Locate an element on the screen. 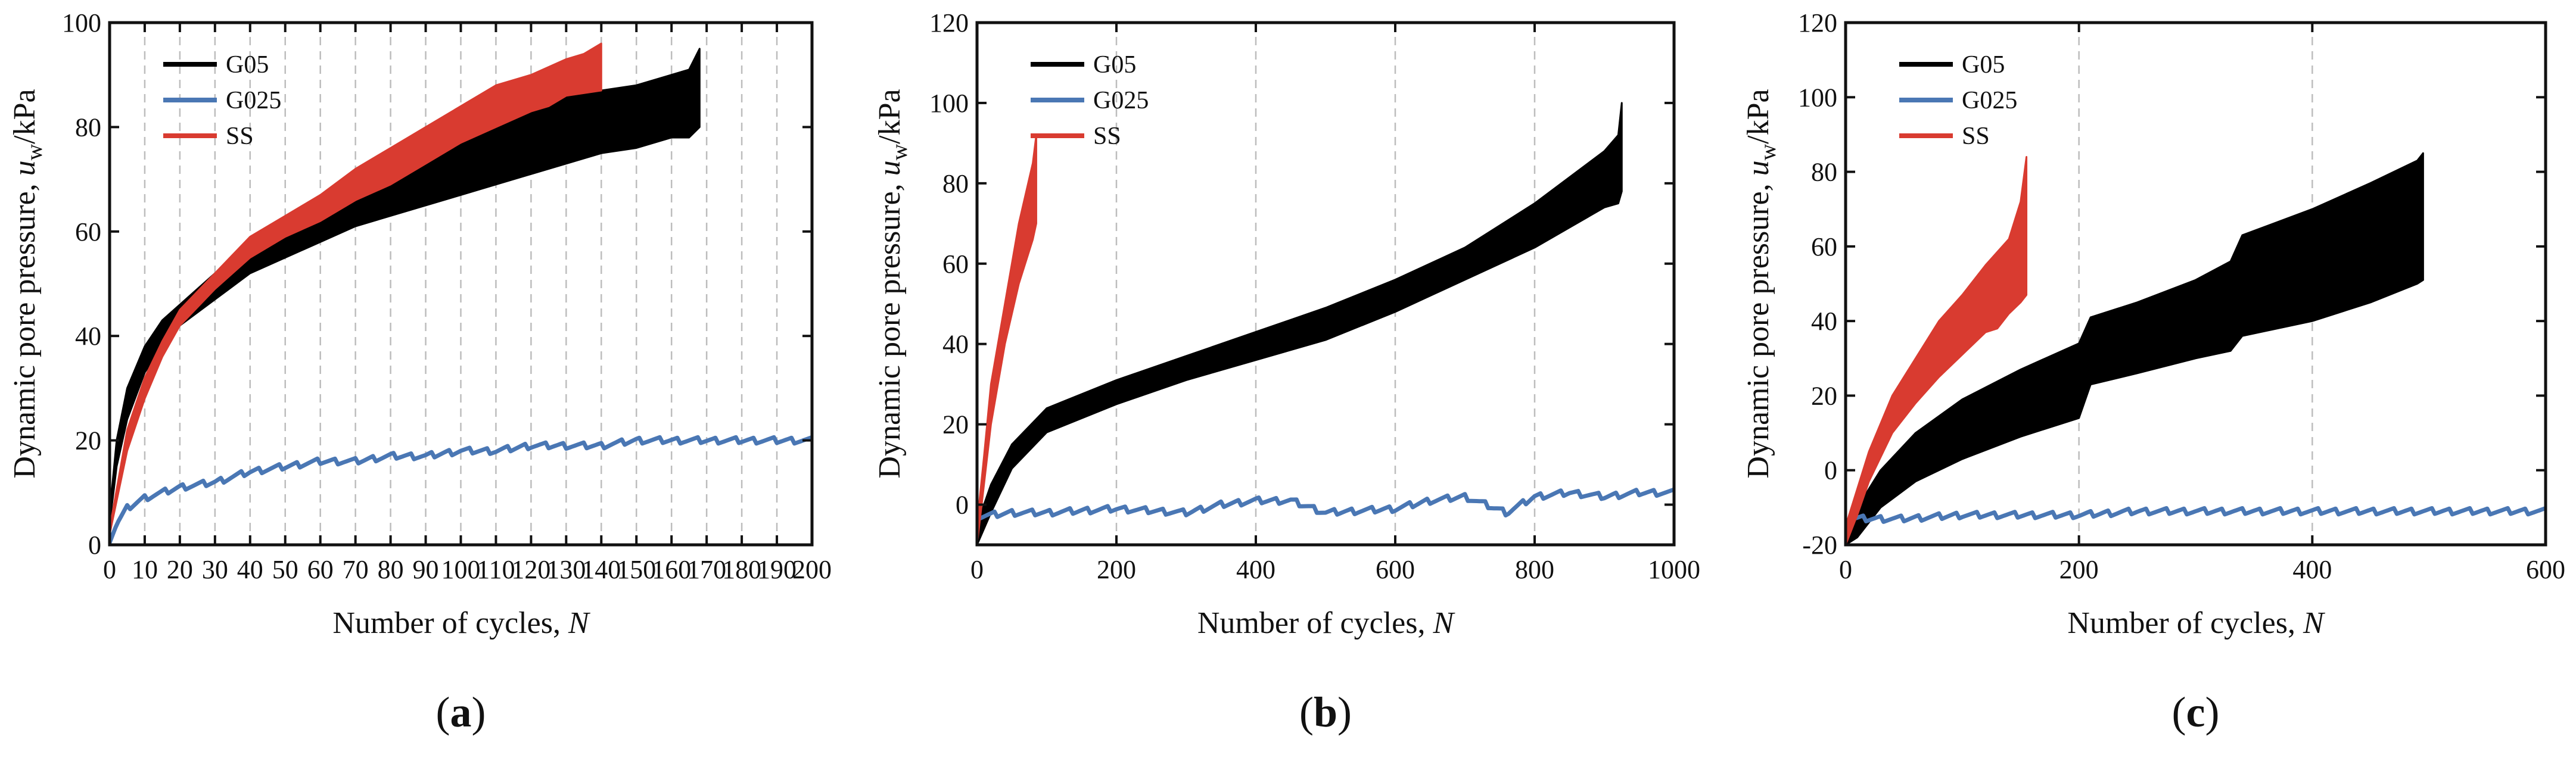  x-tick-label: 70 is located at coordinates (356, 569).